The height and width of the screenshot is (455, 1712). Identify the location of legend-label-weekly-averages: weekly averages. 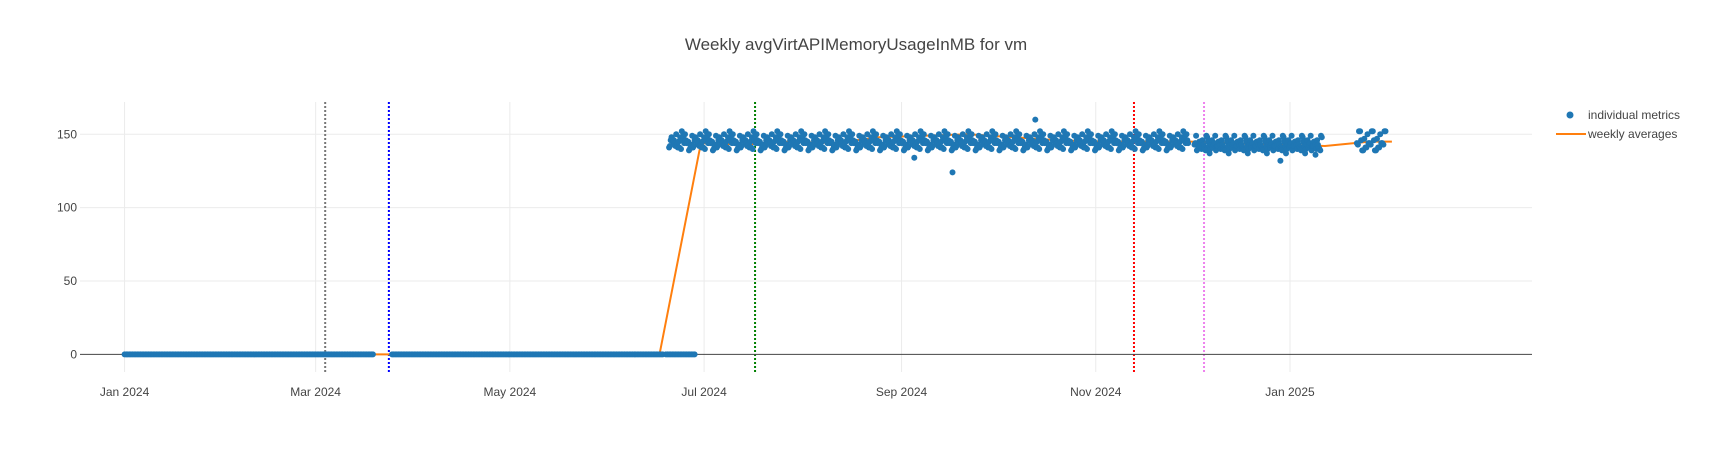
(1632, 134).